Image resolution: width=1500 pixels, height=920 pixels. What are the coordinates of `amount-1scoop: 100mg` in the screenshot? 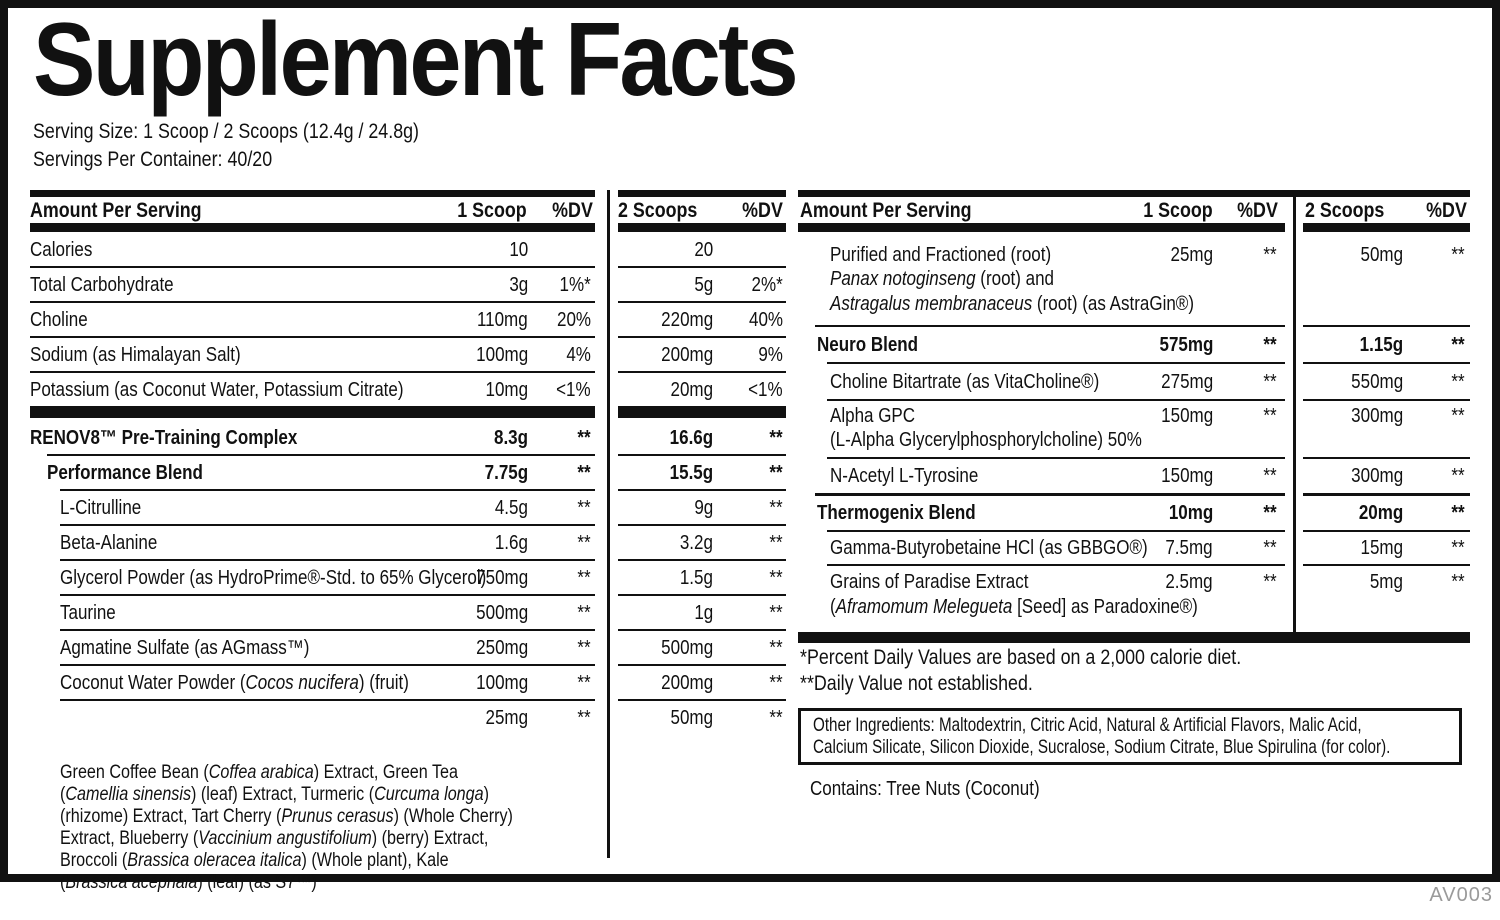 It's located at (502, 683).